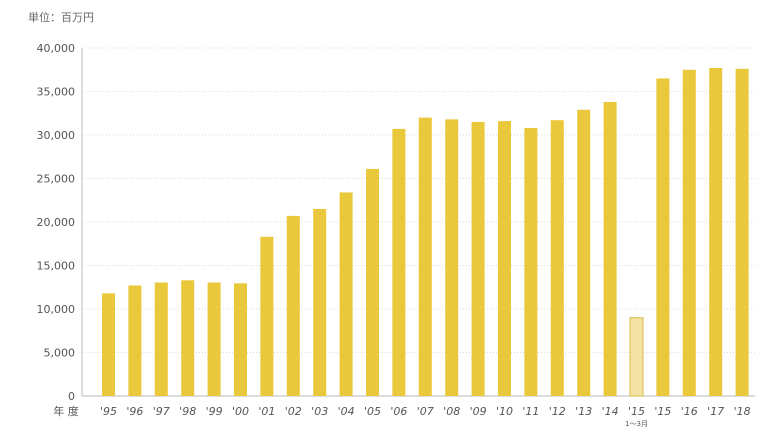  I want to click on x-tick-label: '04, so click(346, 411).